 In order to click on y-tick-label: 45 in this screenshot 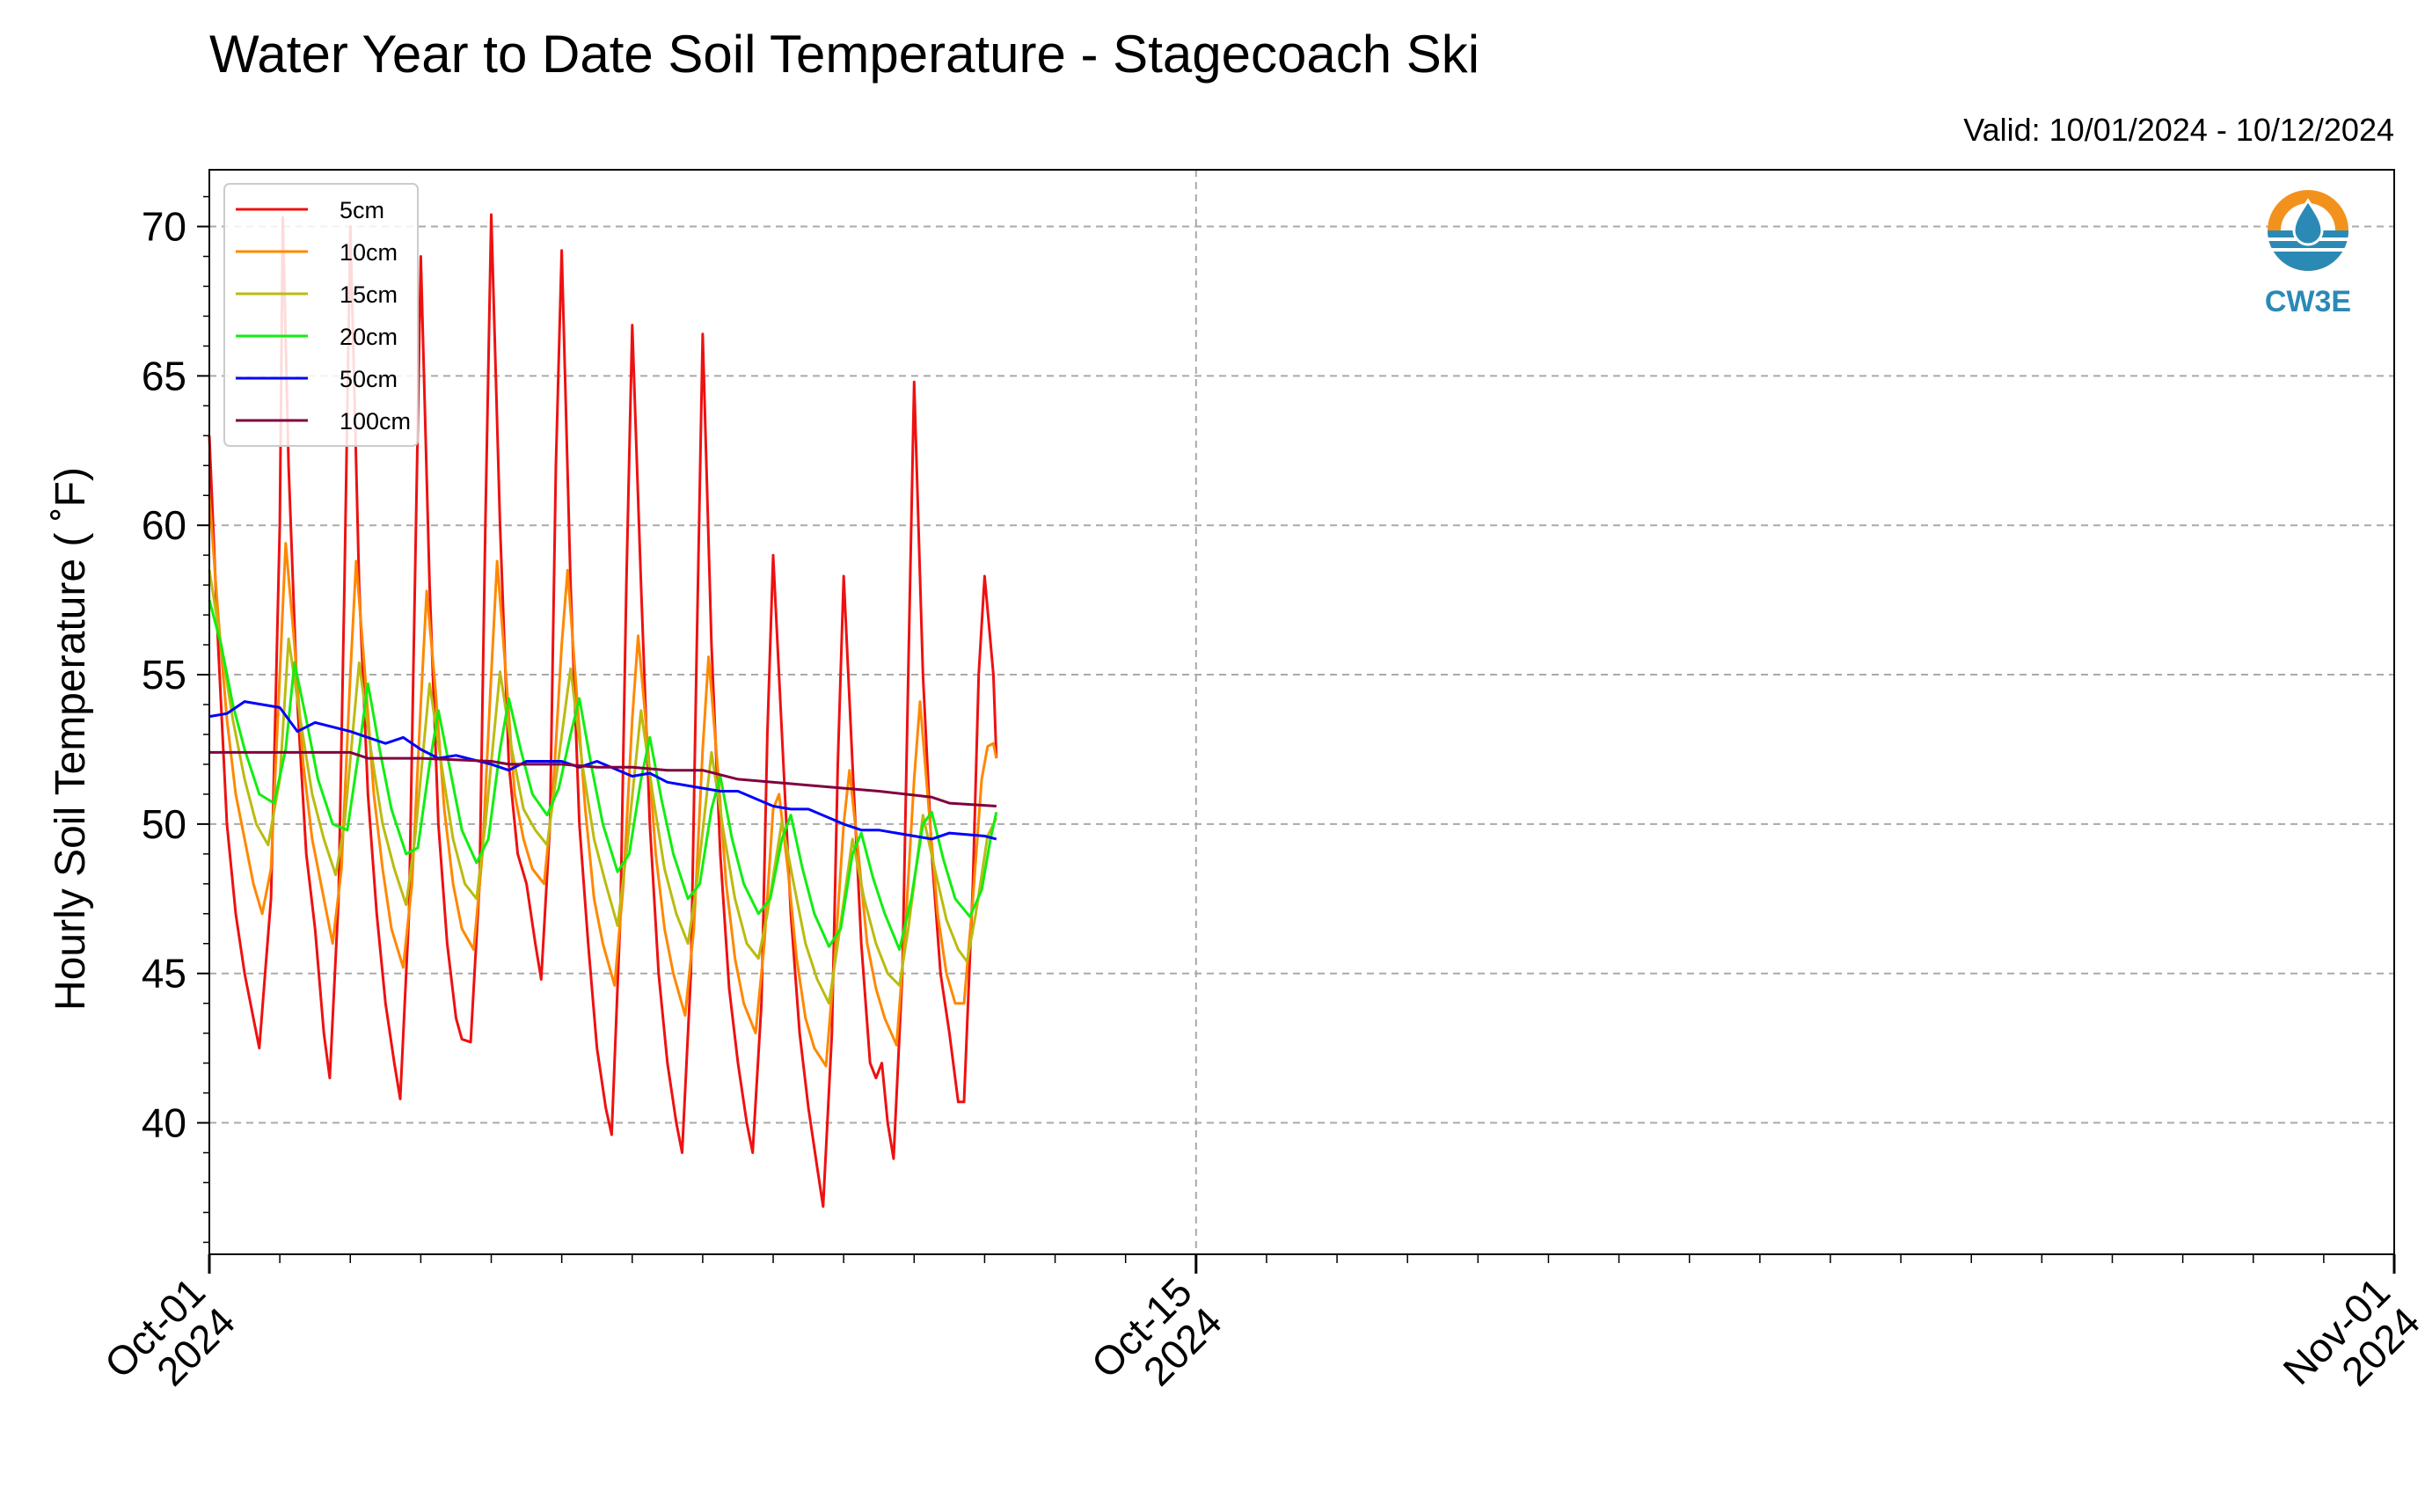, I will do `click(164, 974)`.